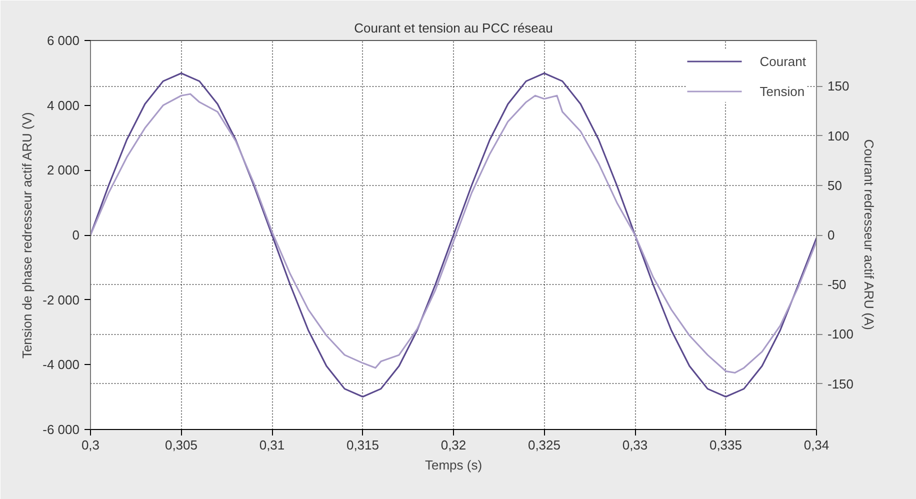  What do you see at coordinates (61, 364) in the screenshot?
I see `y-tick-label: -4 000` at bounding box center [61, 364].